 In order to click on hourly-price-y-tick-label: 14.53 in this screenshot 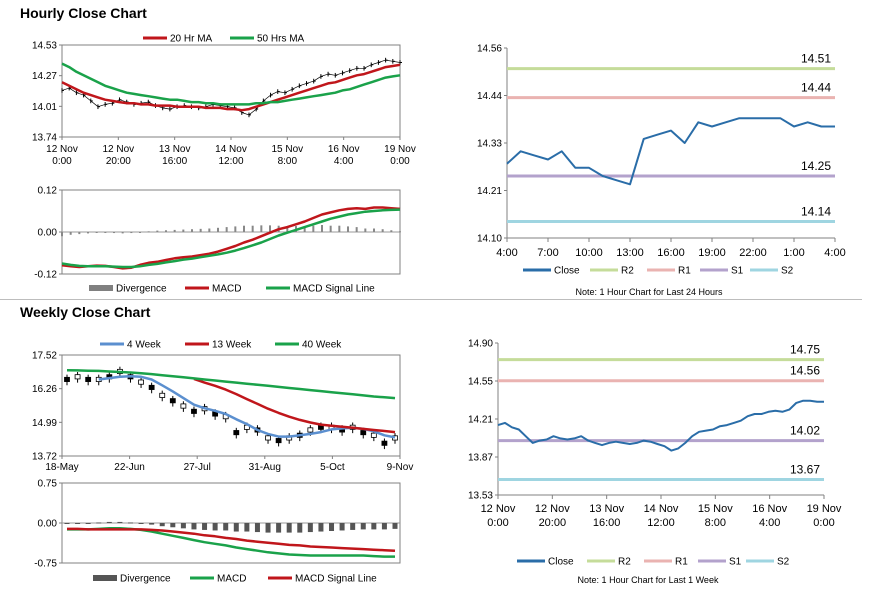, I will do `click(44, 46)`.